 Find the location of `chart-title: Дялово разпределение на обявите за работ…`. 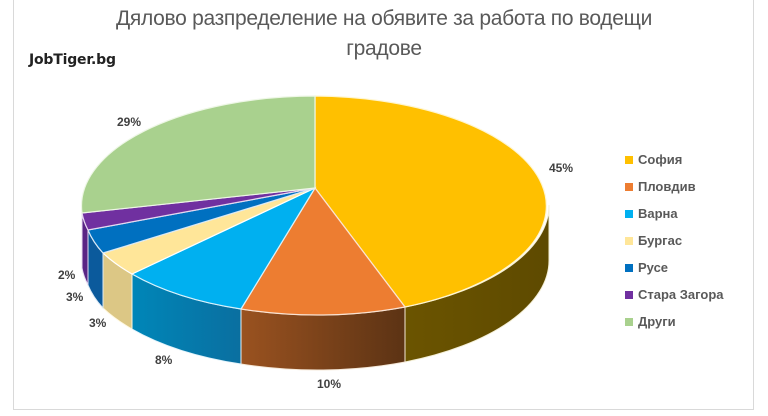

chart-title: Дялово разпределение на обявите за работ… is located at coordinates (384, 34).